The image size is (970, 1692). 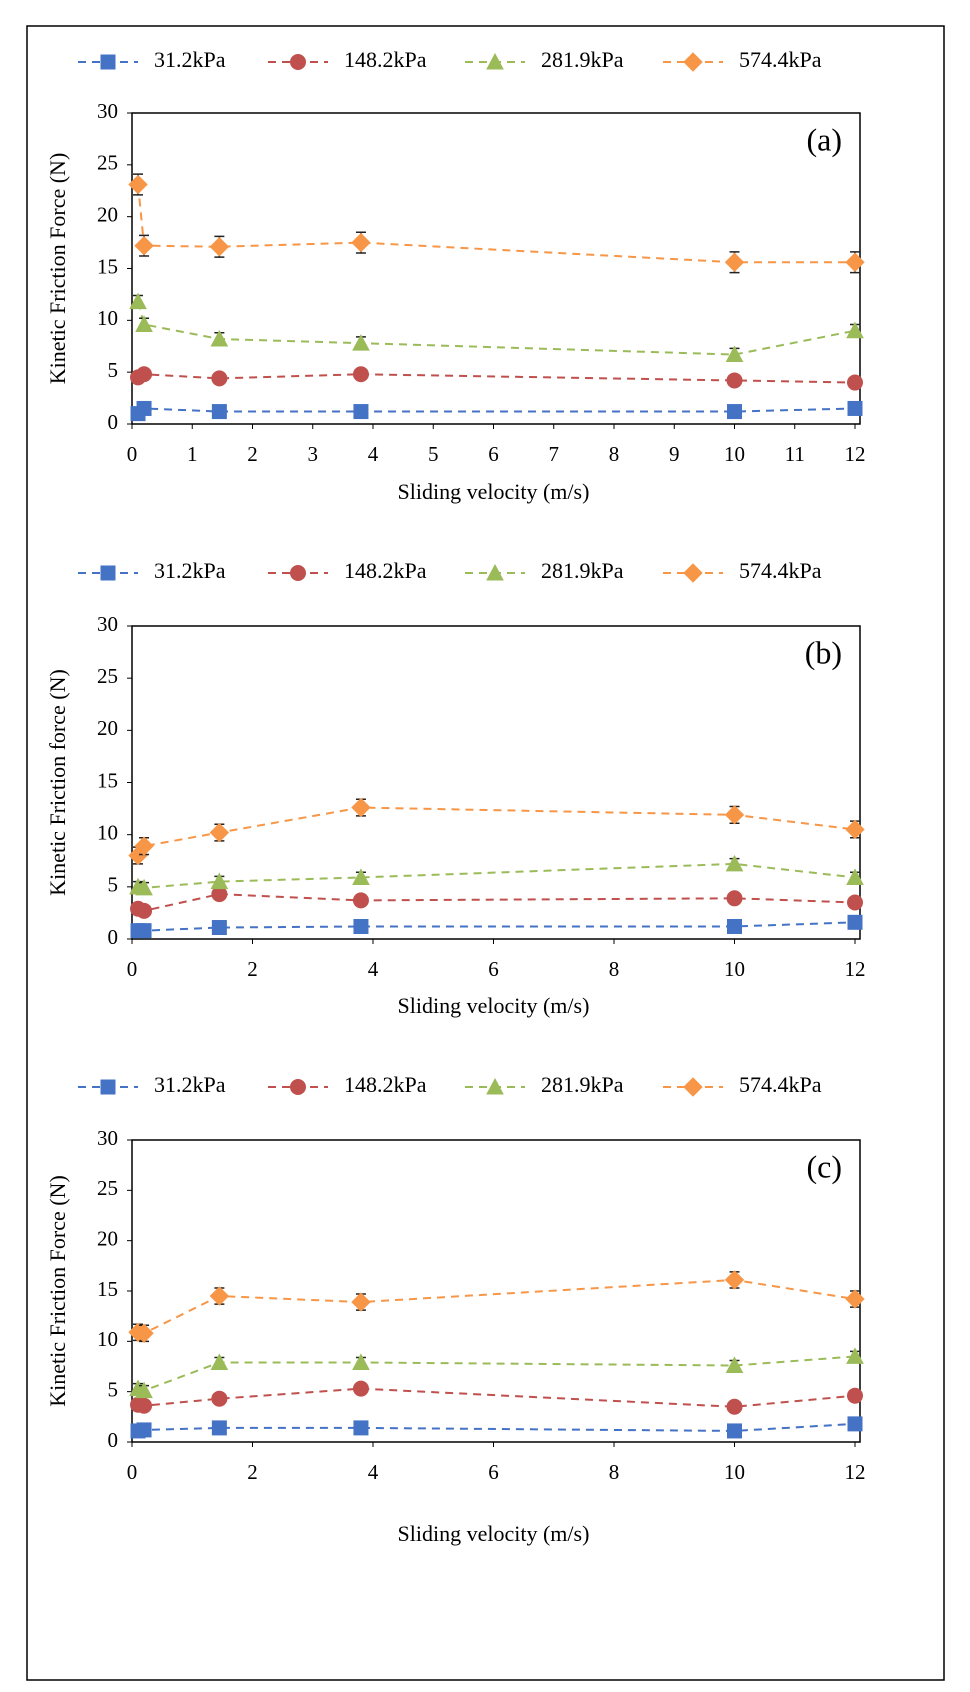 I want to click on panel-label: (b), so click(x=823, y=652).